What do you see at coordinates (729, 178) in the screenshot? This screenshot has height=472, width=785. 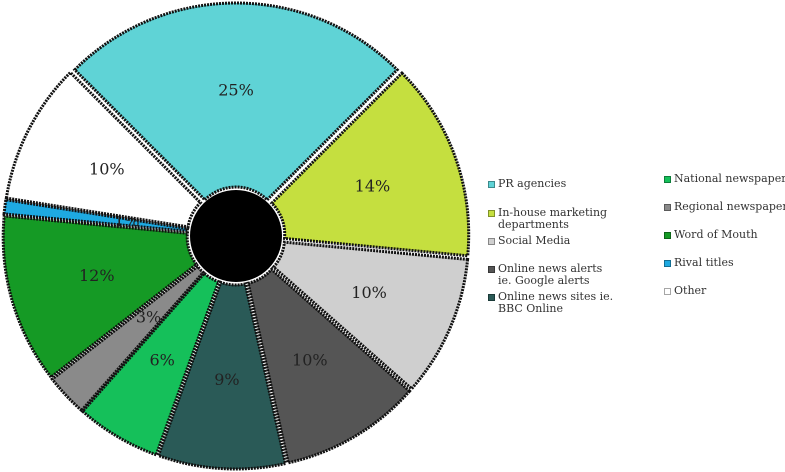 I see `legend-label: National newspapers` at bounding box center [729, 178].